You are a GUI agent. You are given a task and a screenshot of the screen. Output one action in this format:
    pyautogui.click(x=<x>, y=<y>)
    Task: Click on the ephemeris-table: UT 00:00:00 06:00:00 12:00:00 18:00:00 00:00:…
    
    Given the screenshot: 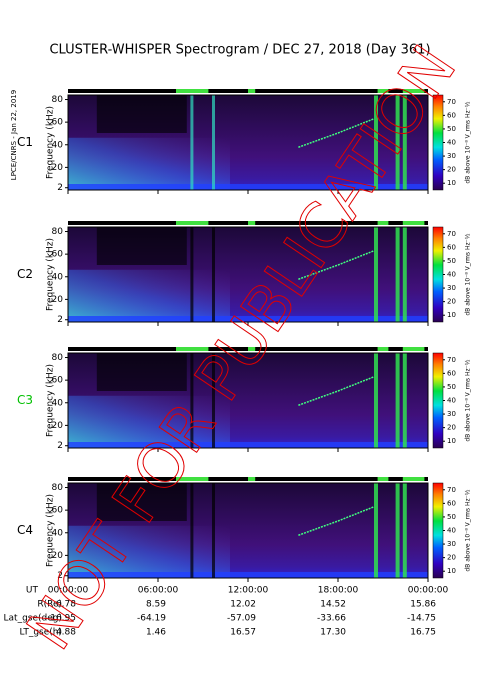 What is the action you would take?
    pyautogui.click(x=226, y=612)
    